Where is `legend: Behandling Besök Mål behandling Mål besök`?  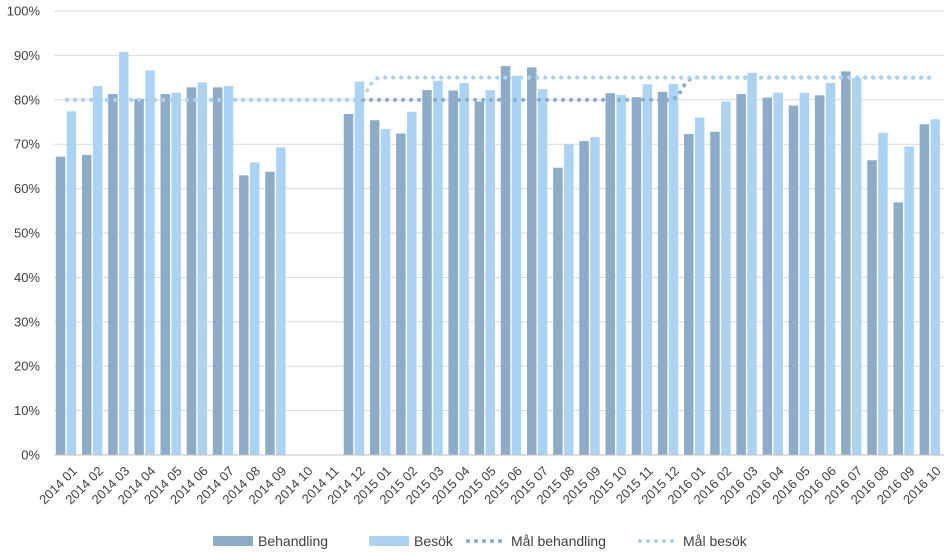
legend: Behandling Besök Mål behandling Mål besök is located at coordinates (480, 541).